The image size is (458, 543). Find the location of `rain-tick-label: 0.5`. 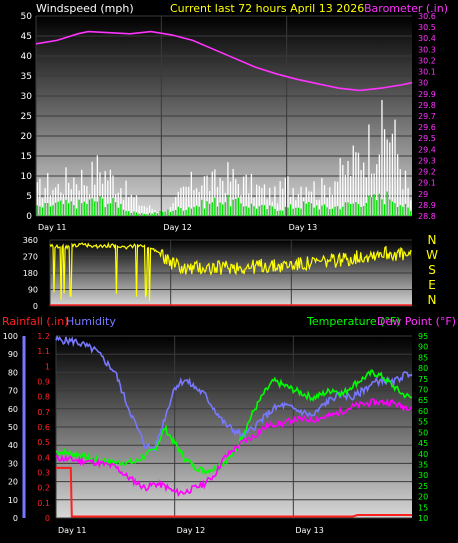

rain-tick-label: 0.5 is located at coordinates (43, 442).